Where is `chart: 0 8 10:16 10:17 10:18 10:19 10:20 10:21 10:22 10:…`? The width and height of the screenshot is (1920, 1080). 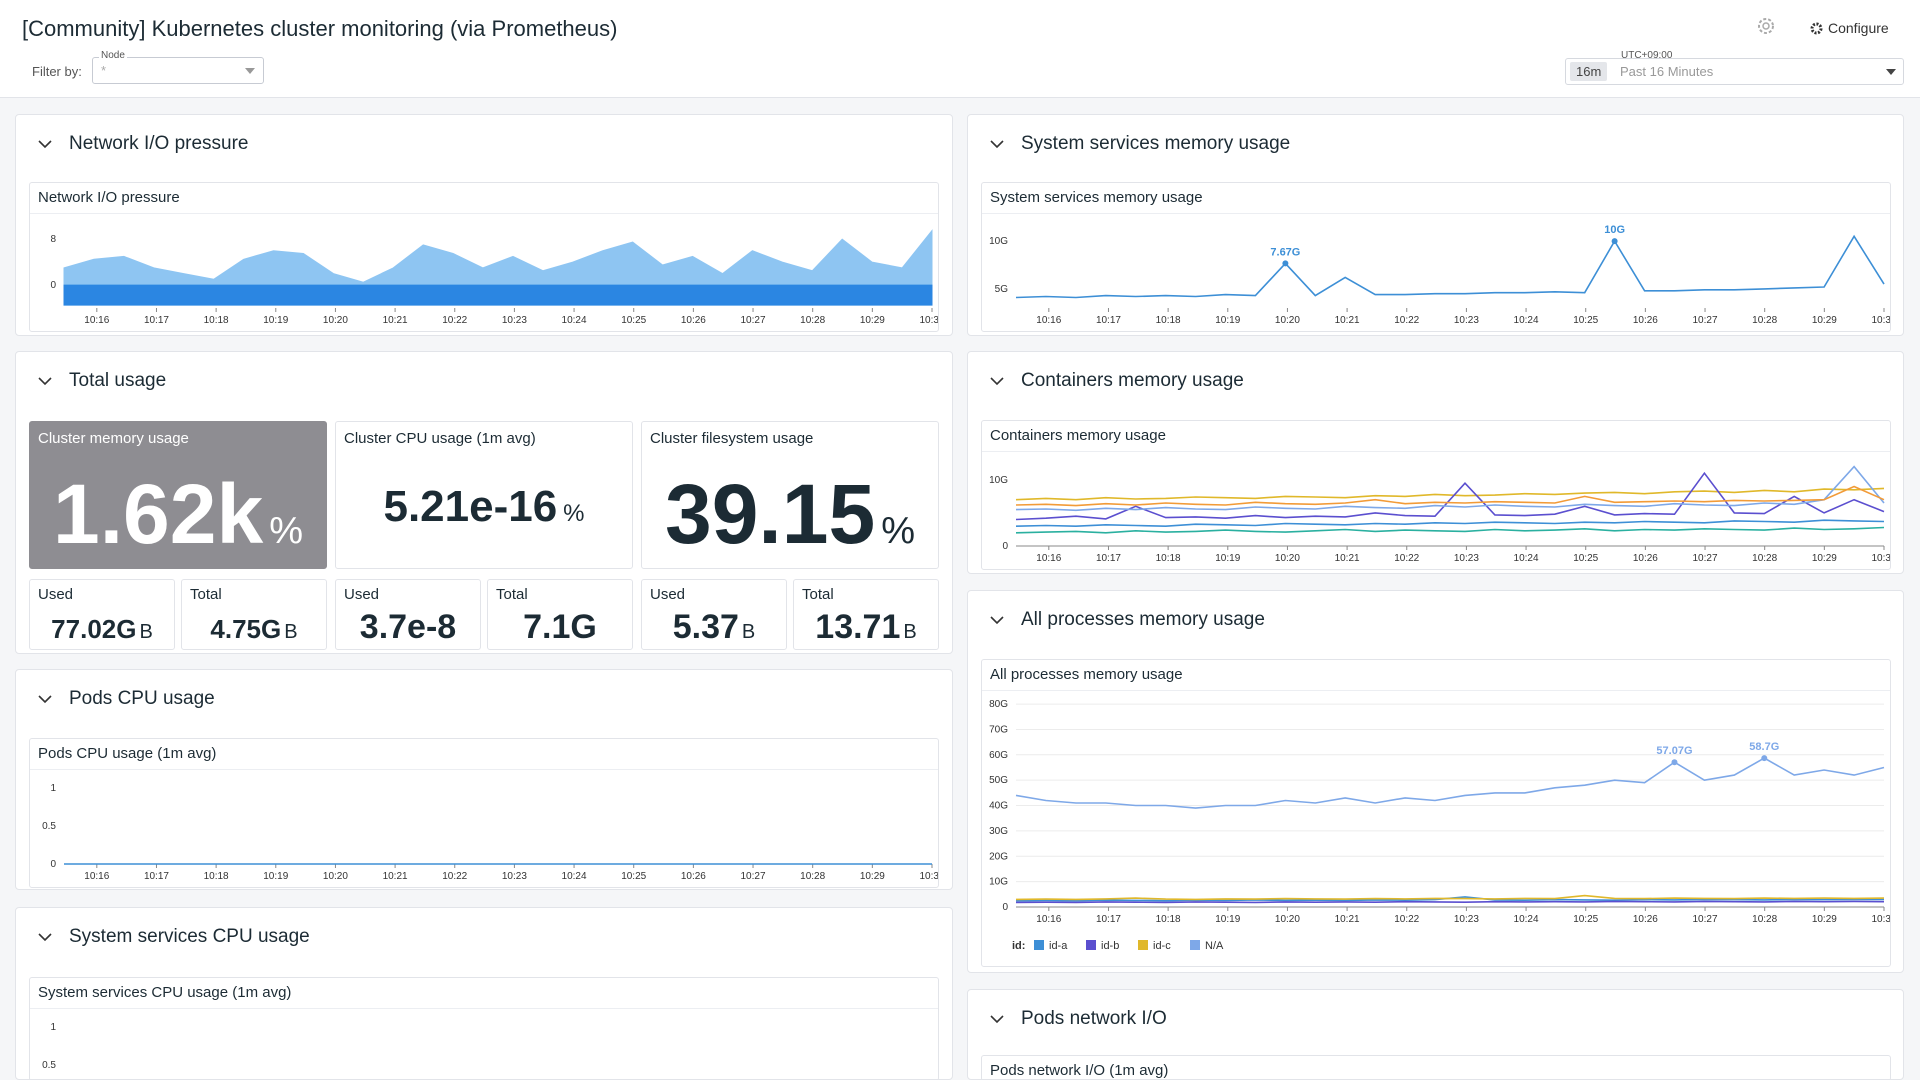 chart: 0 8 10:16 10:17 10:18 10:19 10:20 10:21 10:22 10:… is located at coordinates (494, 277).